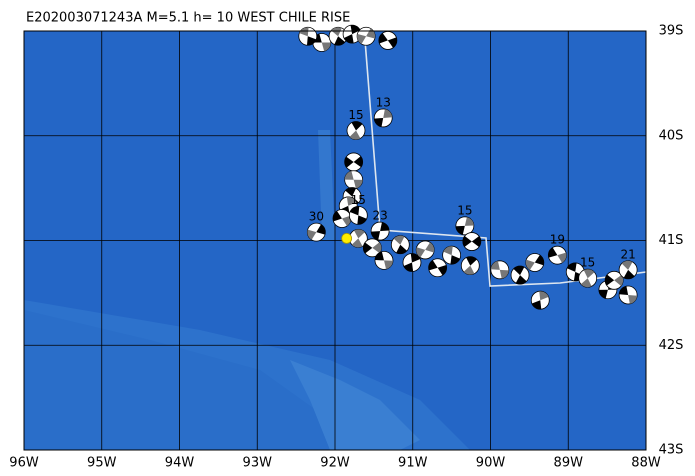  What do you see at coordinates (347, 238) in the screenshot?
I see `epicenter` at bounding box center [347, 238].